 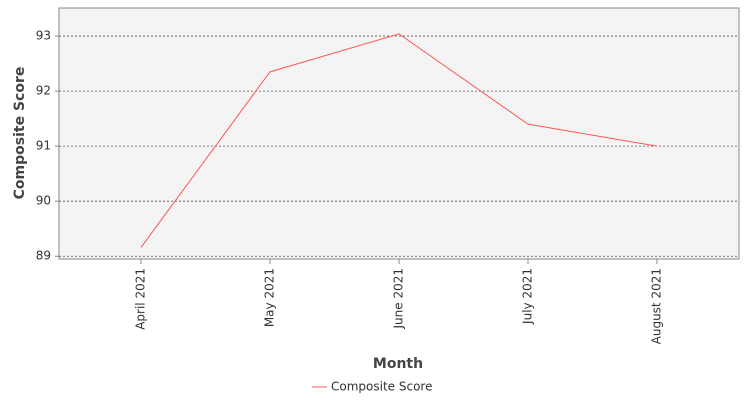 I want to click on y-tick-label: 89, so click(x=43, y=256).